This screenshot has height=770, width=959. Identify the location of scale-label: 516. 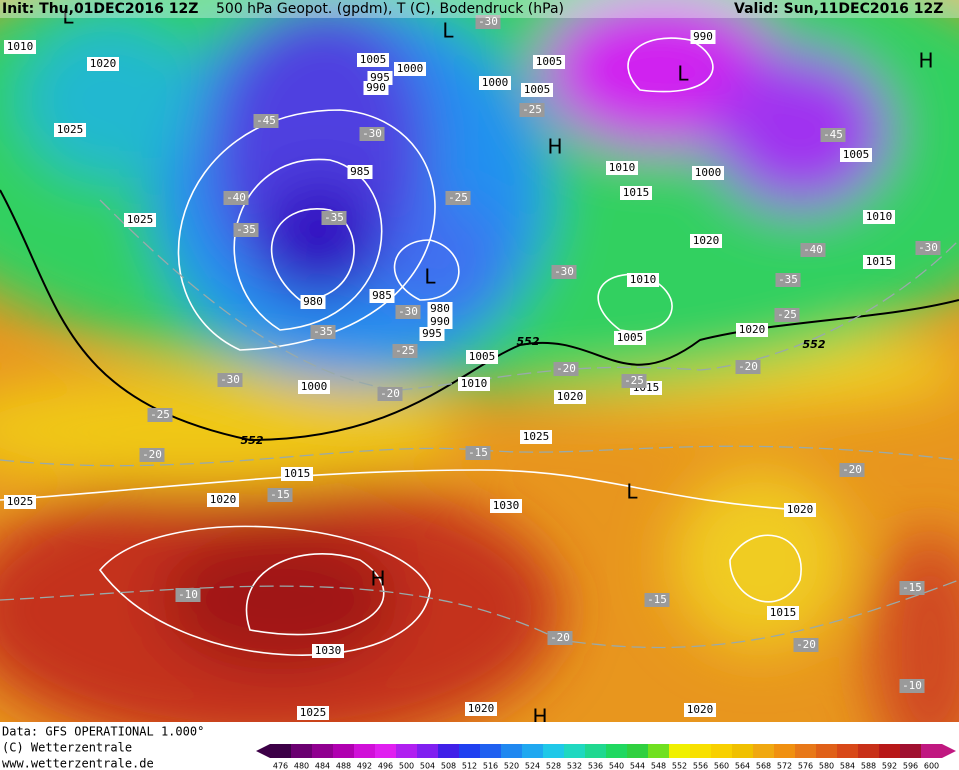
(490, 766).